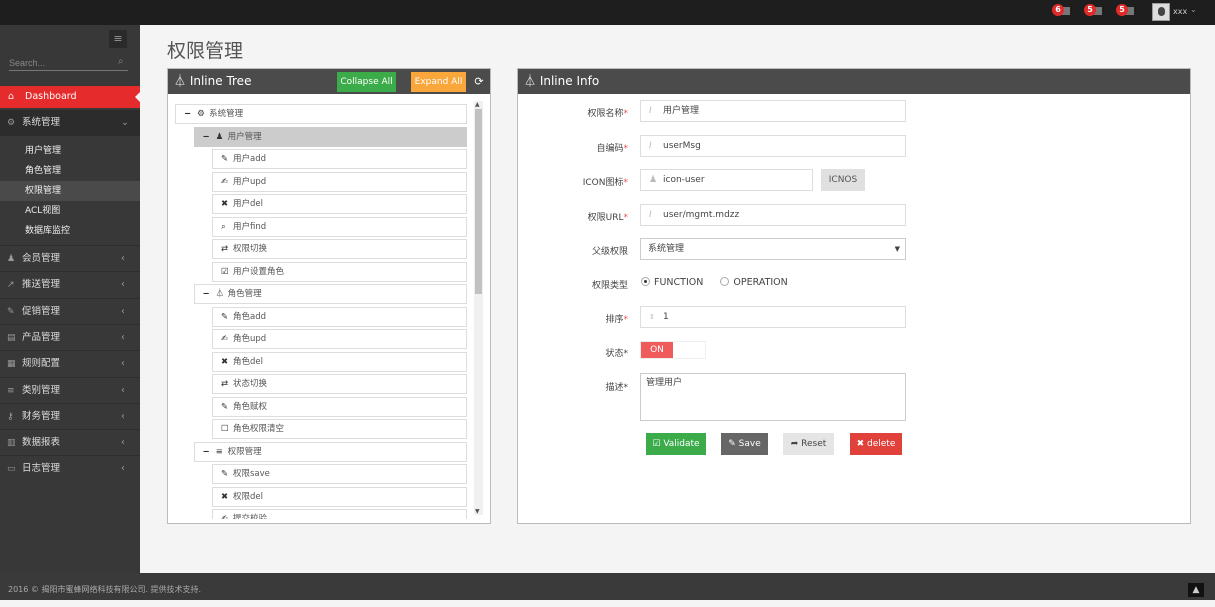 The image size is (1215, 607). Describe the element at coordinates (366, 82) in the screenshot. I see `collapse-all-button: Collapse All` at that location.